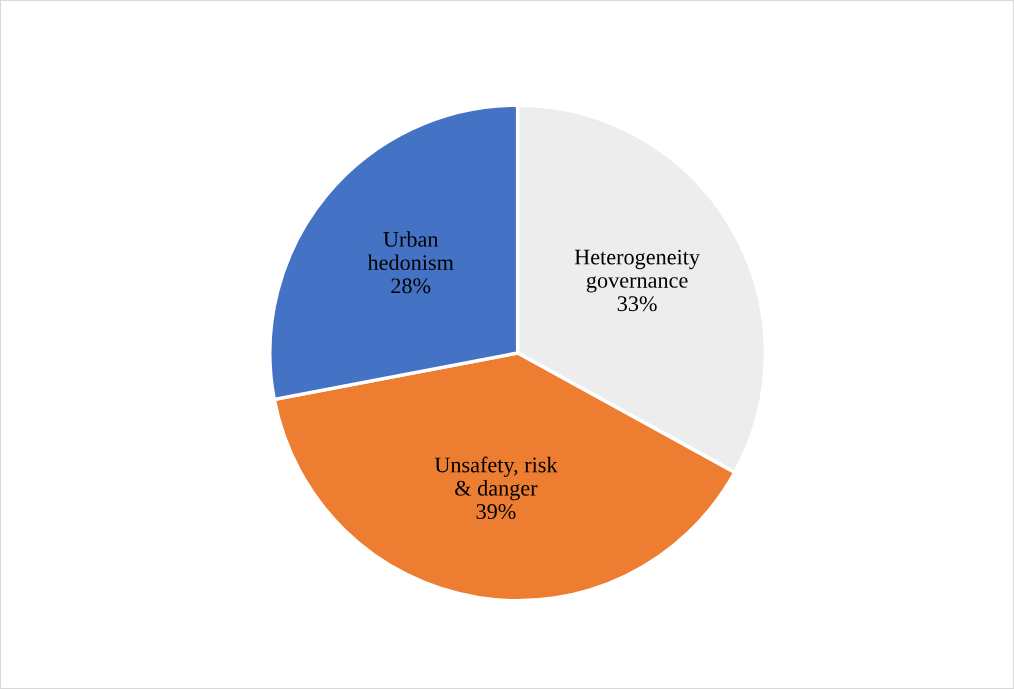 The image size is (1014, 689). I want to click on data-label: 33%, so click(637, 304).